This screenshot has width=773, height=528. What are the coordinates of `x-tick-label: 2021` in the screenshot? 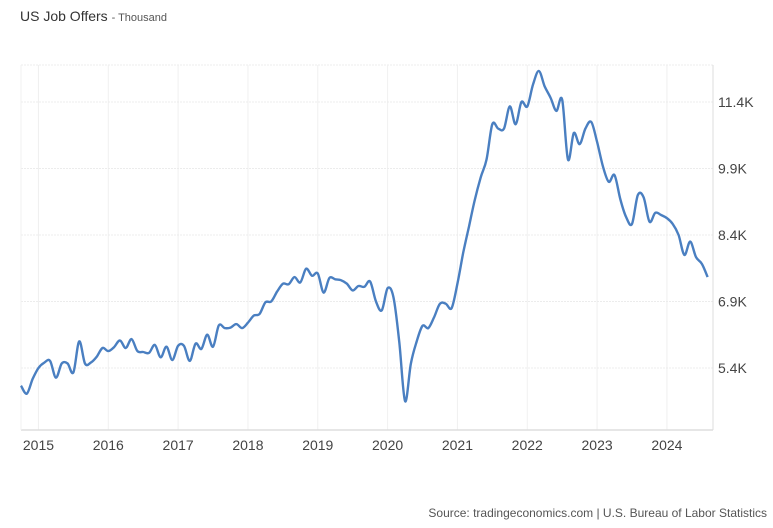 It's located at (457, 445).